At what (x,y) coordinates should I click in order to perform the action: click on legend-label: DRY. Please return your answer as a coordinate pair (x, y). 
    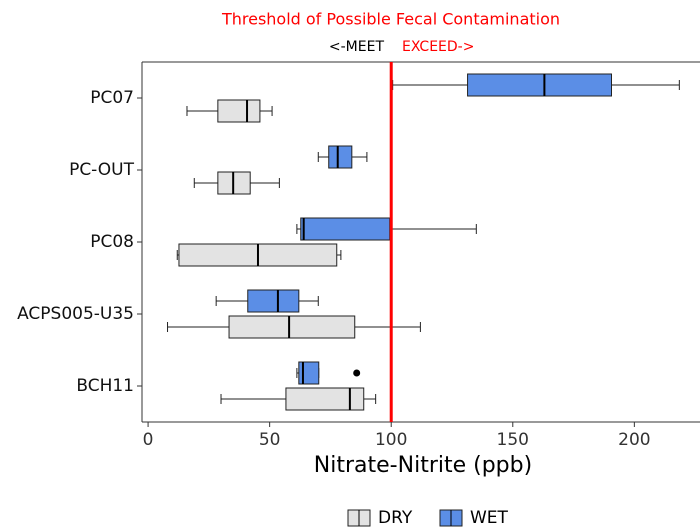
    Looking at the image, I should click on (395, 518).